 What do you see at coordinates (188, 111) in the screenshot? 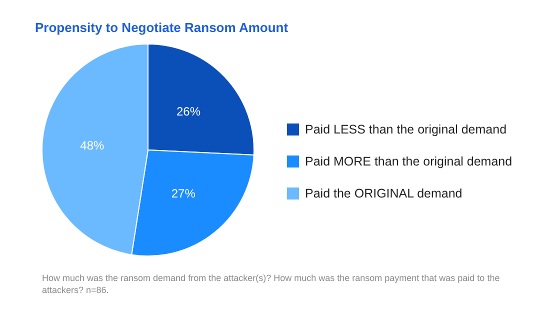
I see `data-label: 26%` at bounding box center [188, 111].